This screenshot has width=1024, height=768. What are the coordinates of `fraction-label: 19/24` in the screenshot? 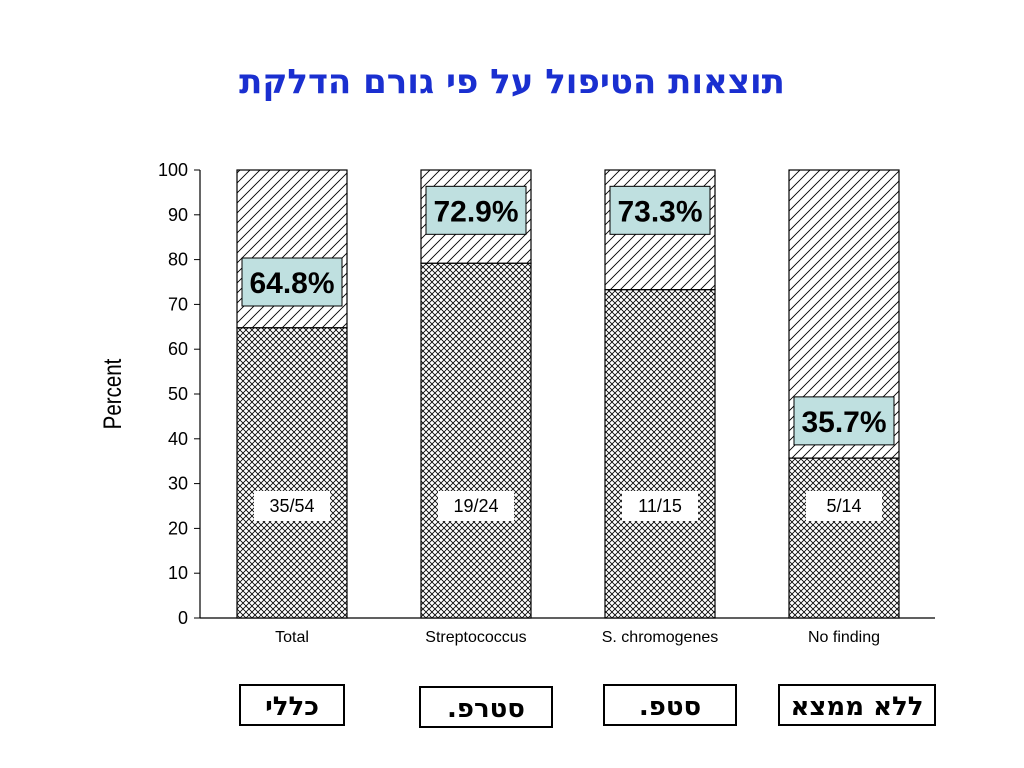 It's located at (475, 506).